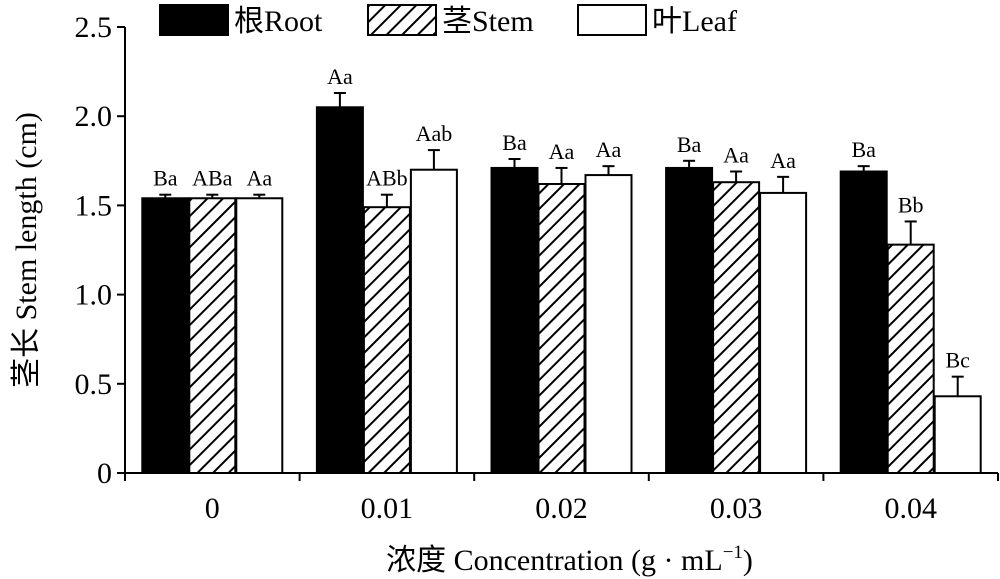  Describe the element at coordinates (94, 205) in the screenshot. I see `y-tick-label: 1.5` at that location.